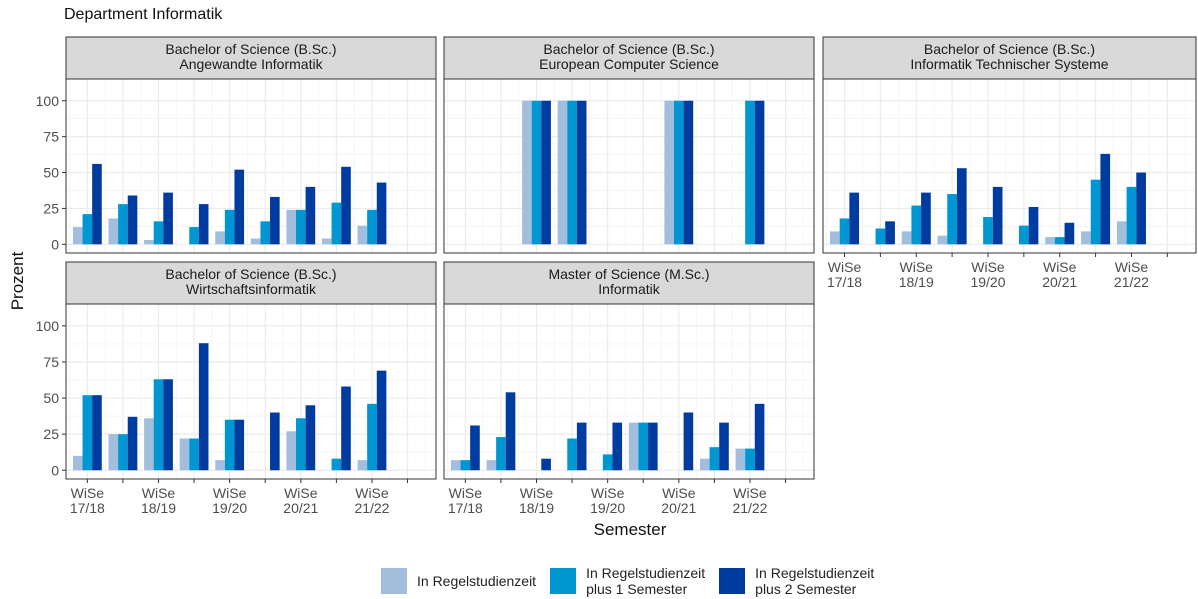 This screenshot has width=1198, height=599. What do you see at coordinates (48, 326) in the screenshot?
I see `y-tick-label: 100` at bounding box center [48, 326].